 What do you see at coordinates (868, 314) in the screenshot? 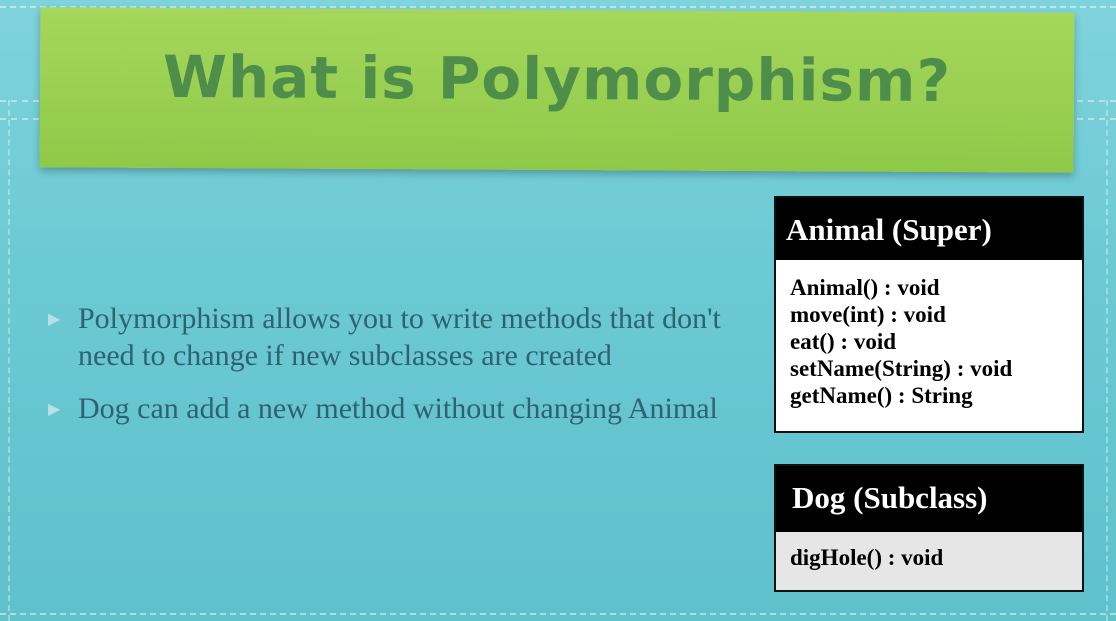
I see `uml-method: move(int) : void` at bounding box center [868, 314].